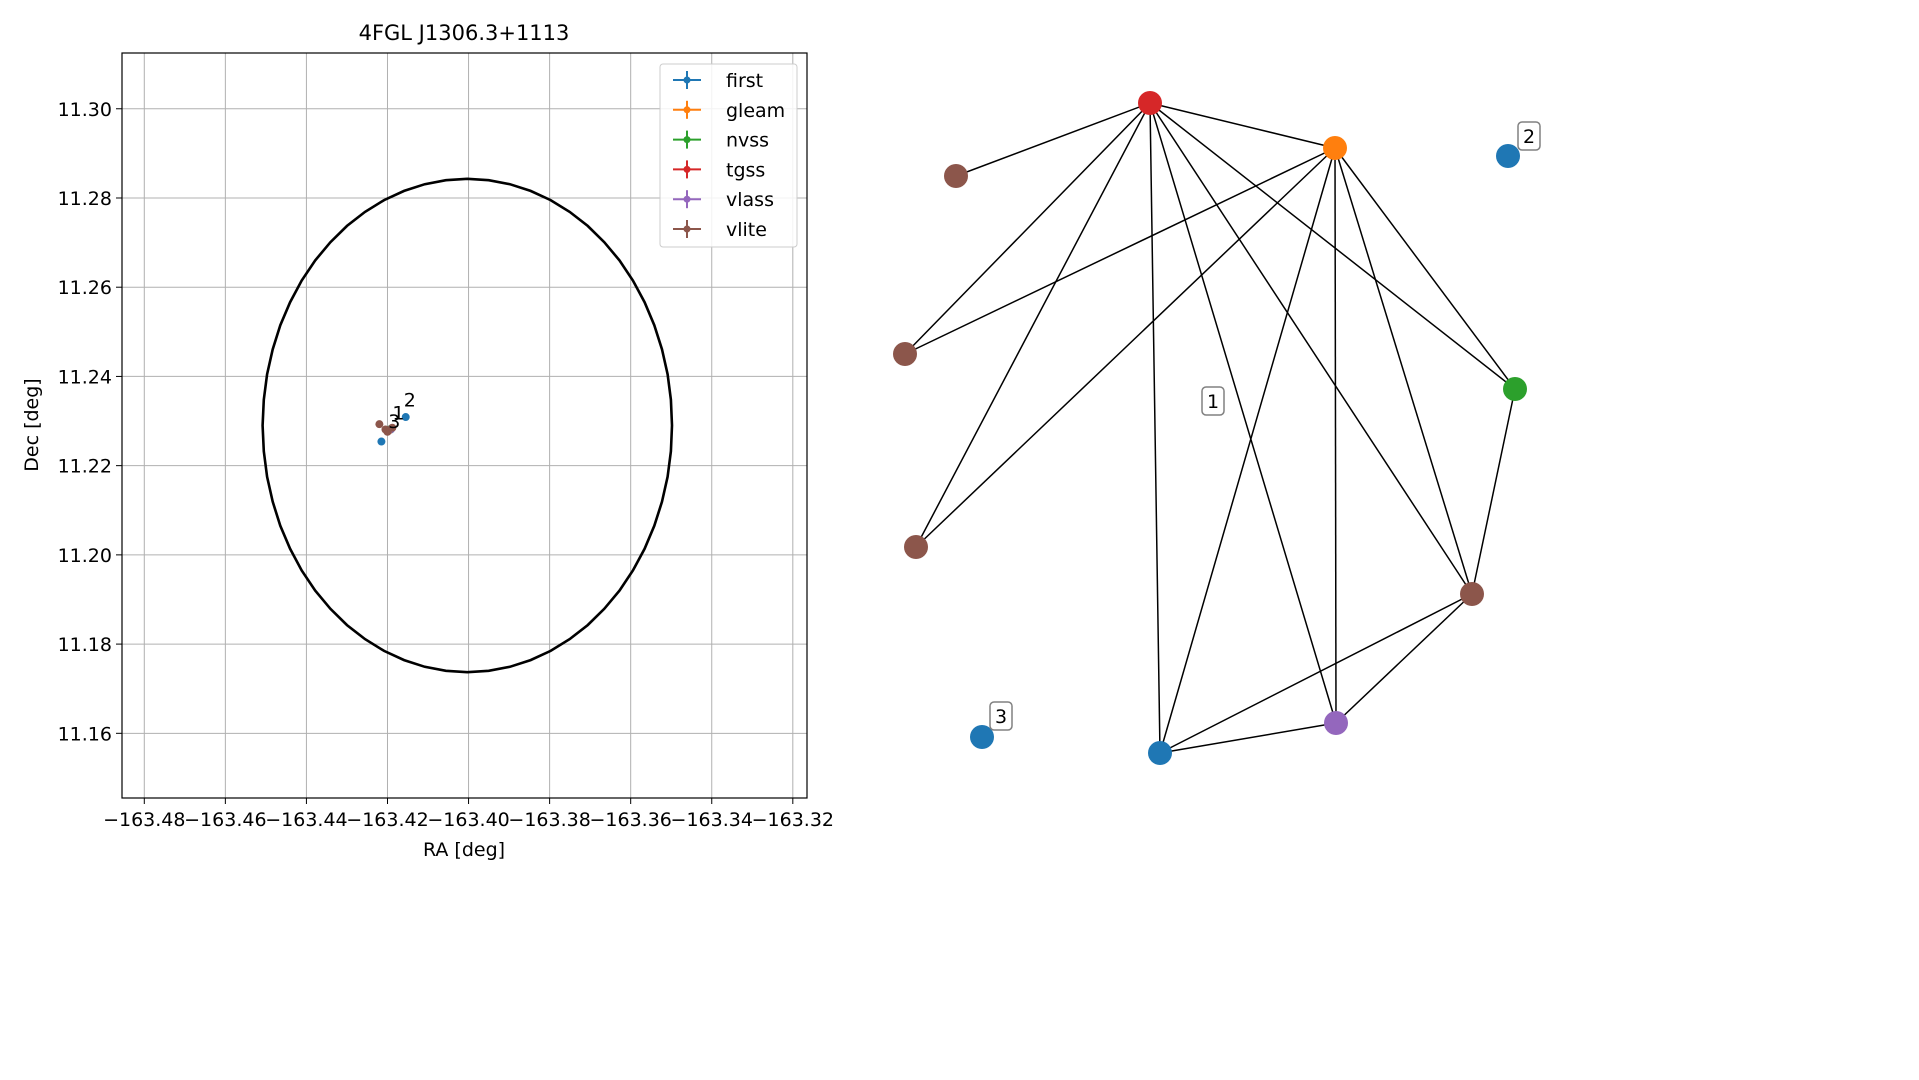  I want to click on graph-label: 2, so click(1529, 136).